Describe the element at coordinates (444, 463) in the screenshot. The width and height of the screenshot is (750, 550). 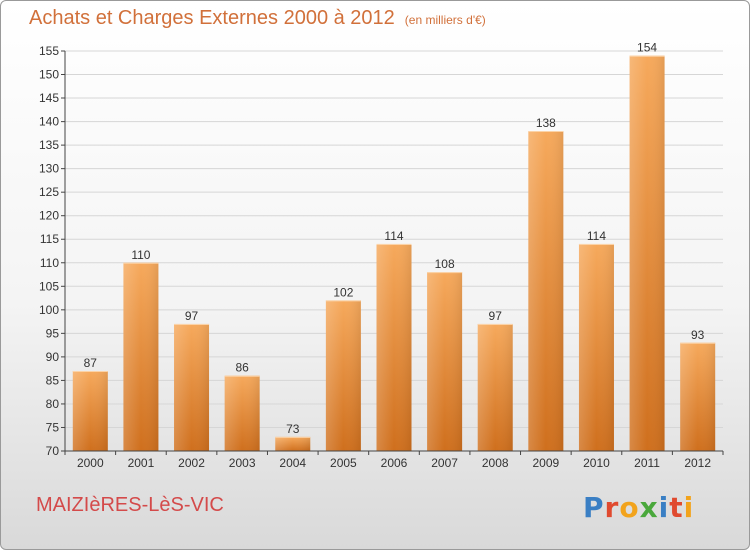
I see `x-tick-label: 2007` at that location.